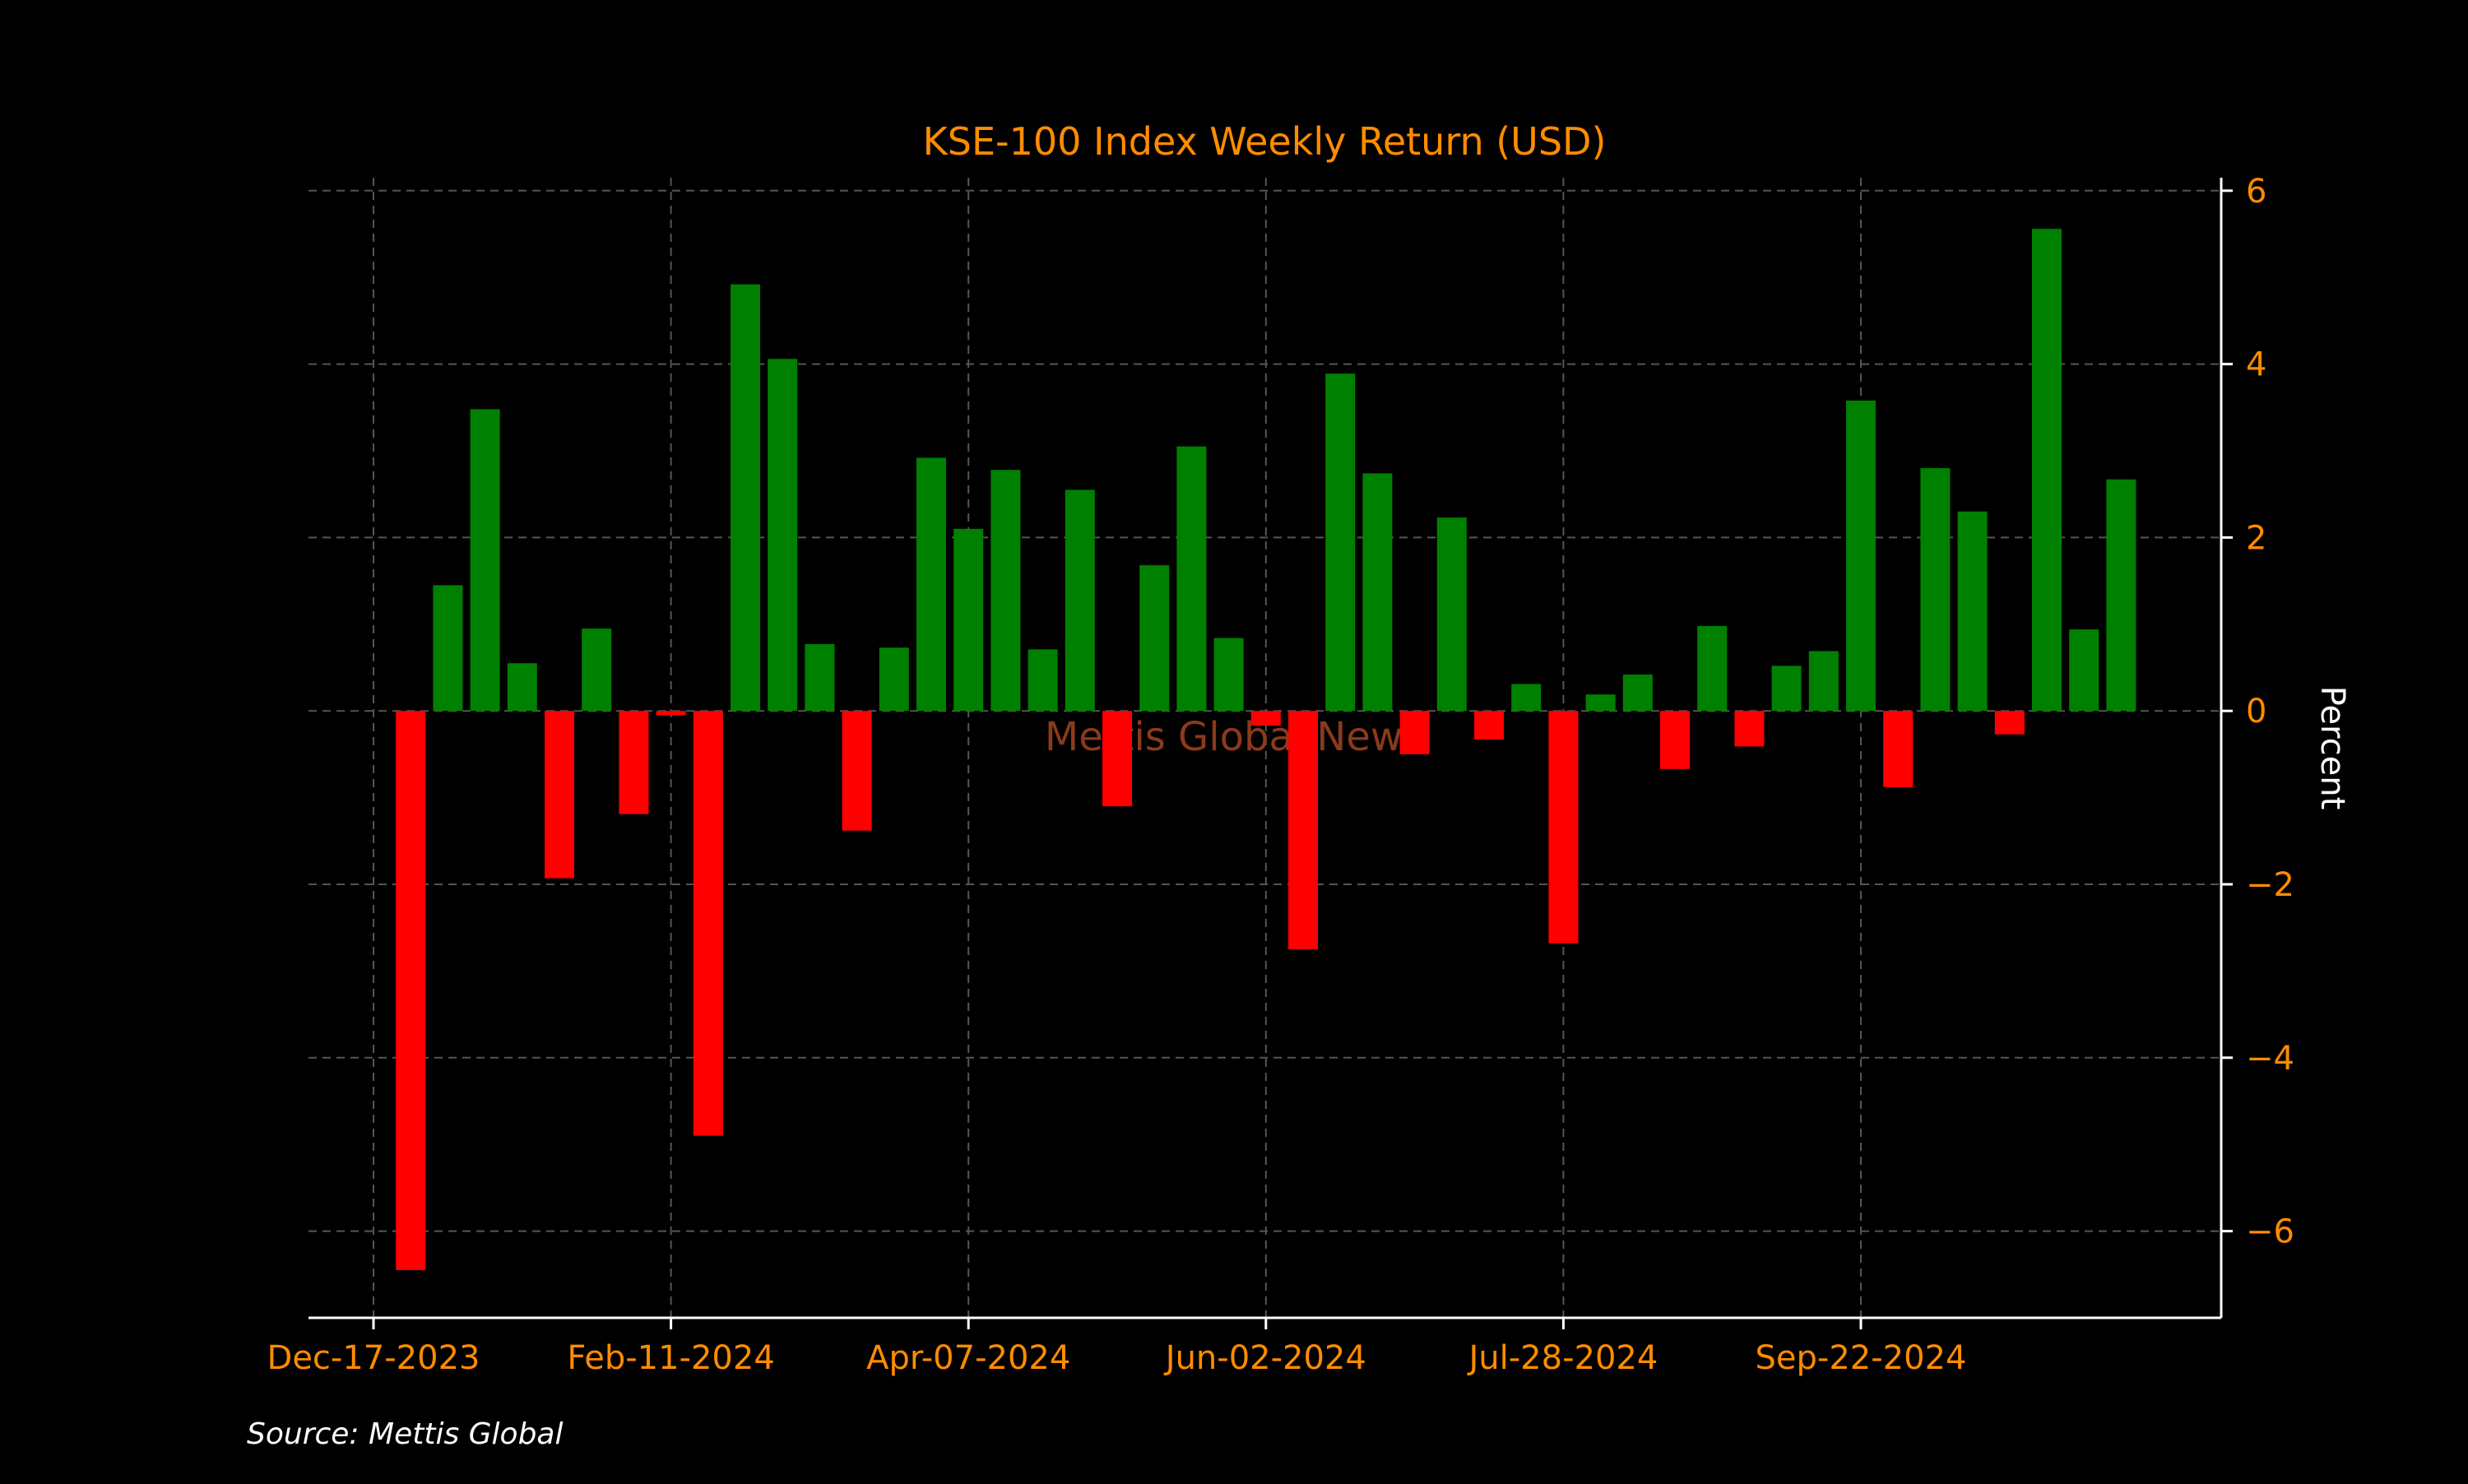  Describe the element at coordinates (2256, 711) in the screenshot. I see `y-tick-label: 0` at that location.